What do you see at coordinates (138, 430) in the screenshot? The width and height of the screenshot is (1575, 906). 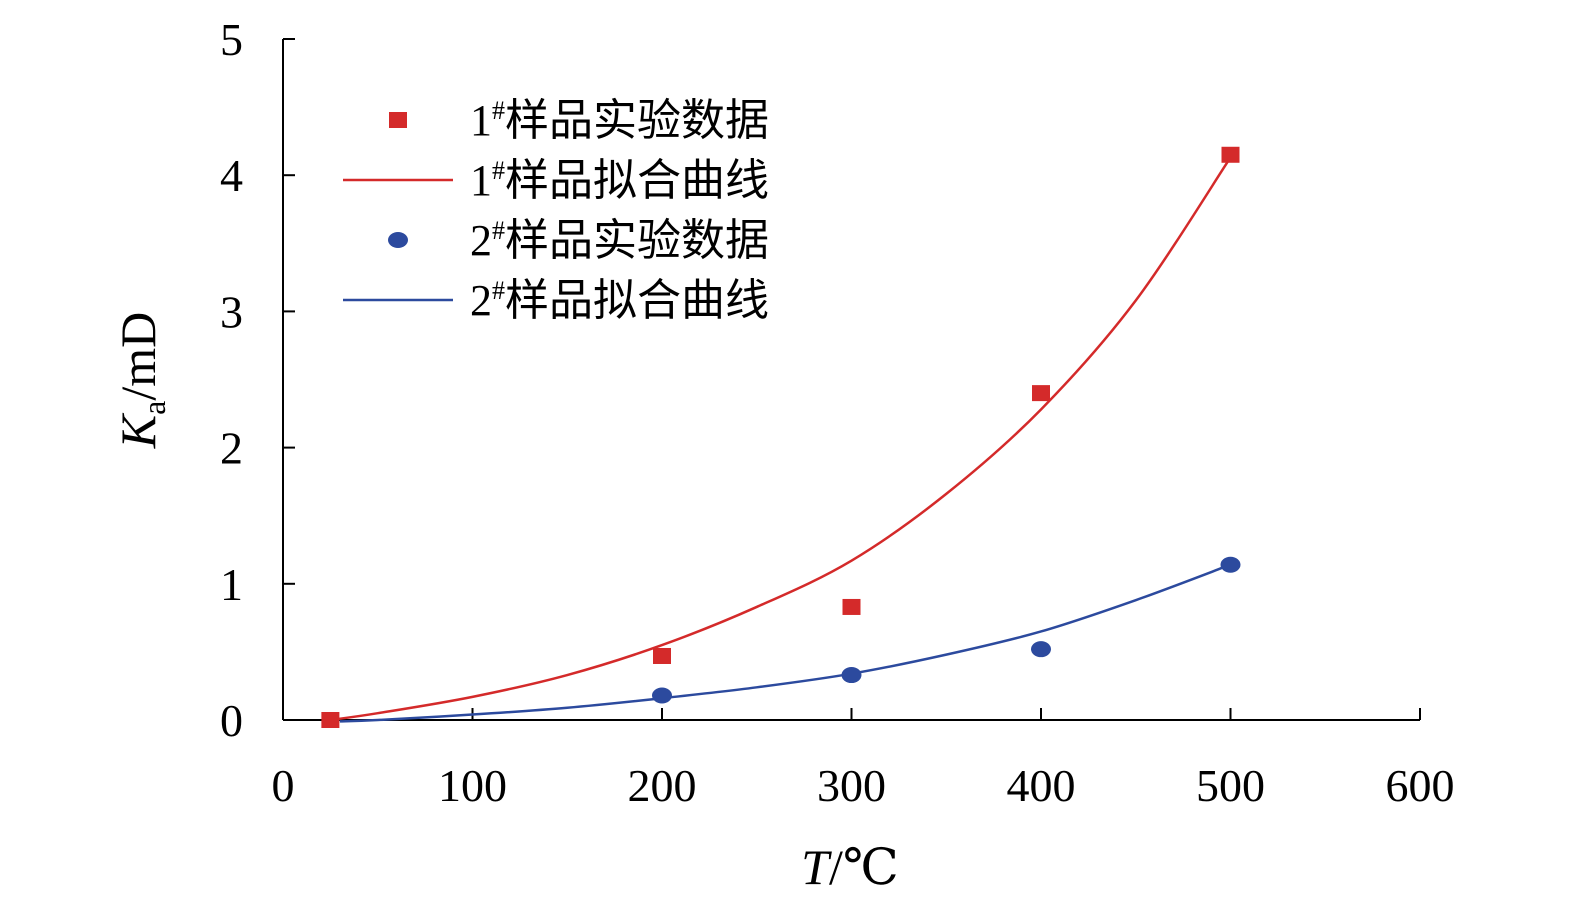 I see `y-axis-title-var: K` at bounding box center [138, 430].